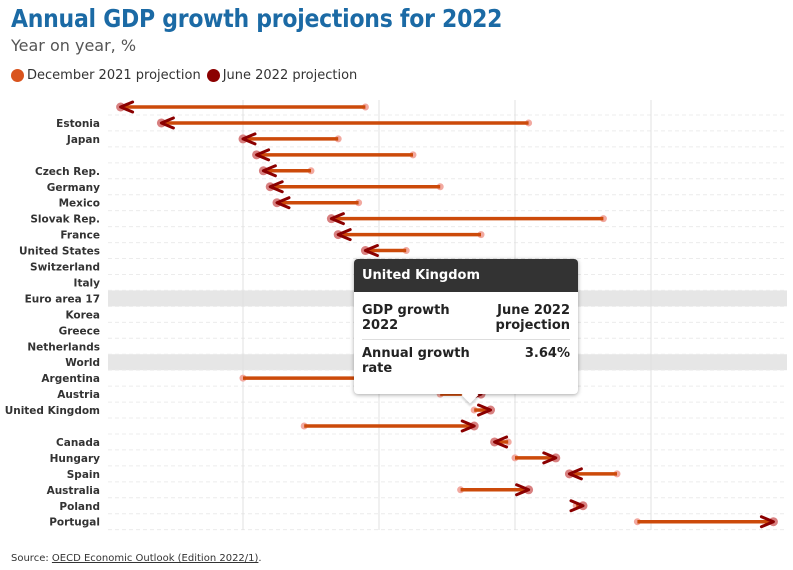  What do you see at coordinates (52, 411) in the screenshot?
I see `category-label: United Kingdom` at bounding box center [52, 411].